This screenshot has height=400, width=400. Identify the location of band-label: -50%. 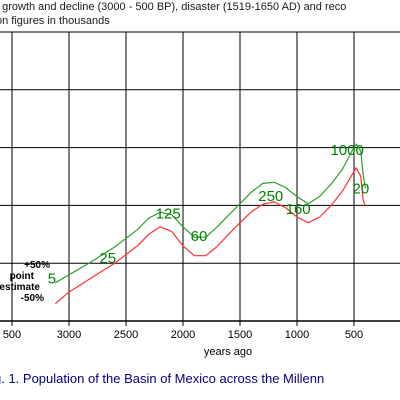
(32, 298).